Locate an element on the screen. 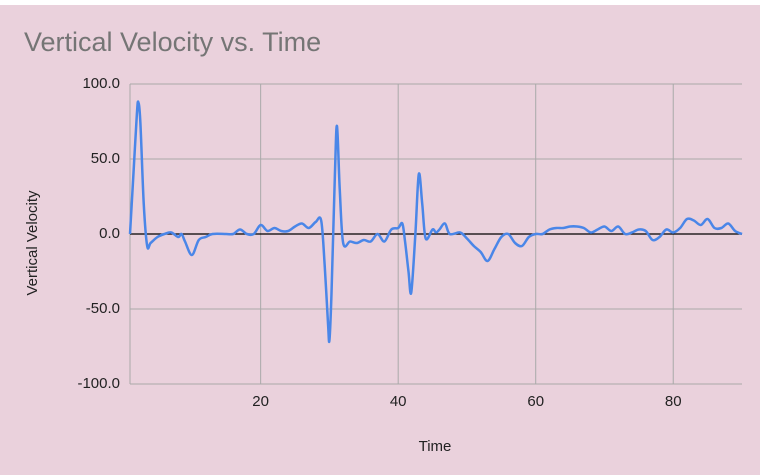 This screenshot has height=475, width=760. sheet-strip is located at coordinates (380, 2).